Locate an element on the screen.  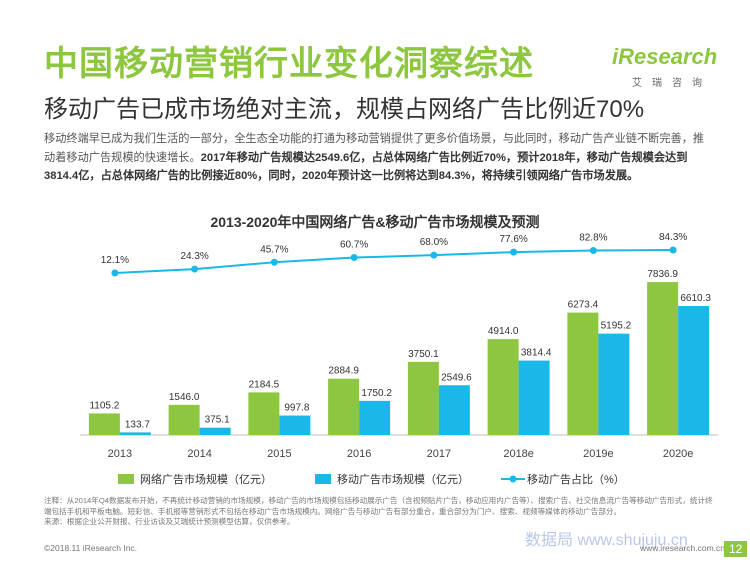
legend-label: 移动广告占比（%） is located at coordinates (576, 479).